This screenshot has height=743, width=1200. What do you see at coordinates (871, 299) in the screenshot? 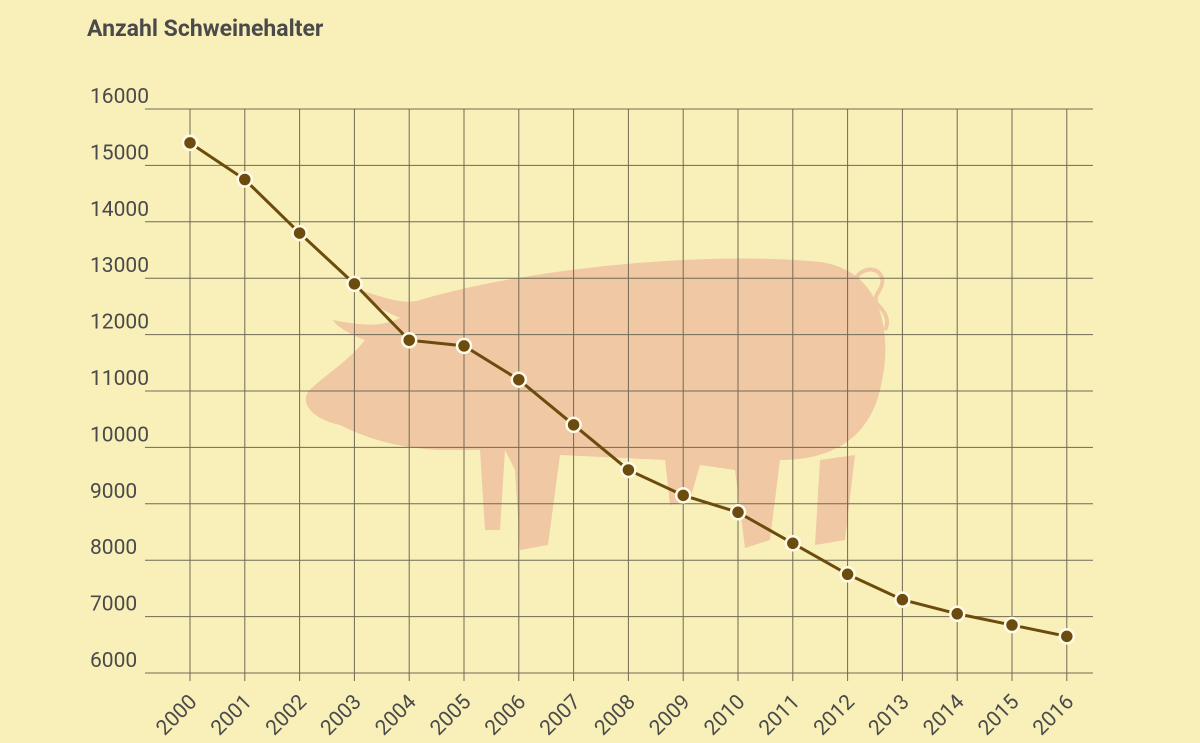
I see `pig-tail` at bounding box center [871, 299].